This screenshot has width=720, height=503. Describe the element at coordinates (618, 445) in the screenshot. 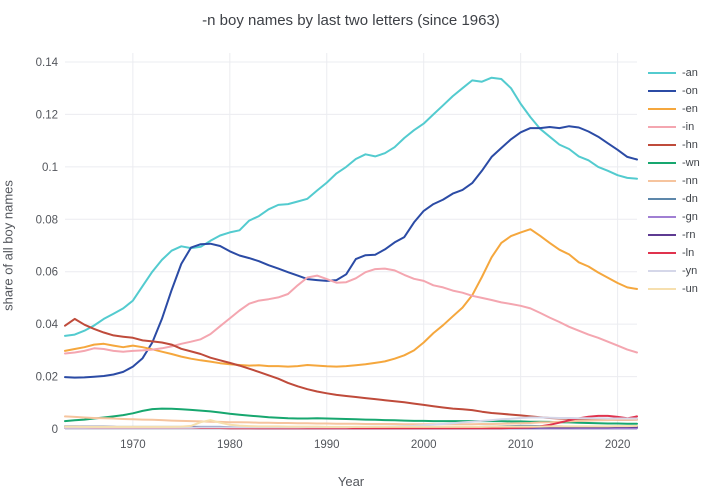

I see `x-tick-label: 2020` at that location.